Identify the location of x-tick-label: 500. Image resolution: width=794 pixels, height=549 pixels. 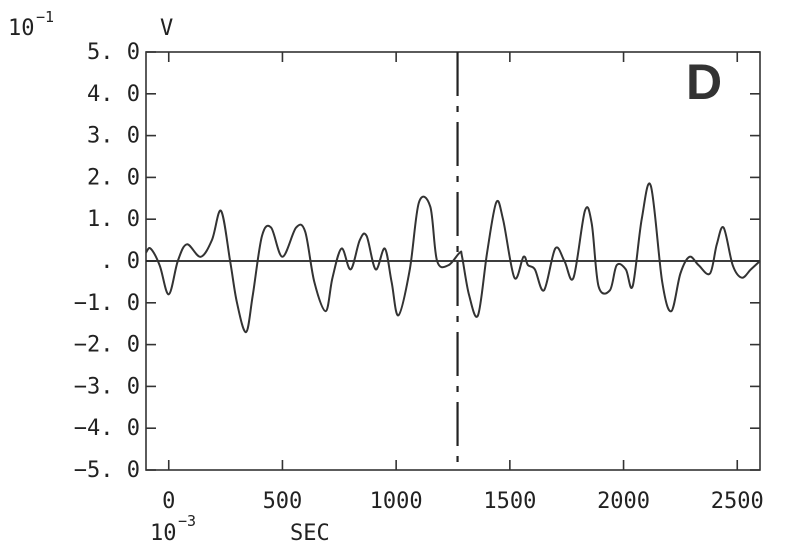
(283, 501).